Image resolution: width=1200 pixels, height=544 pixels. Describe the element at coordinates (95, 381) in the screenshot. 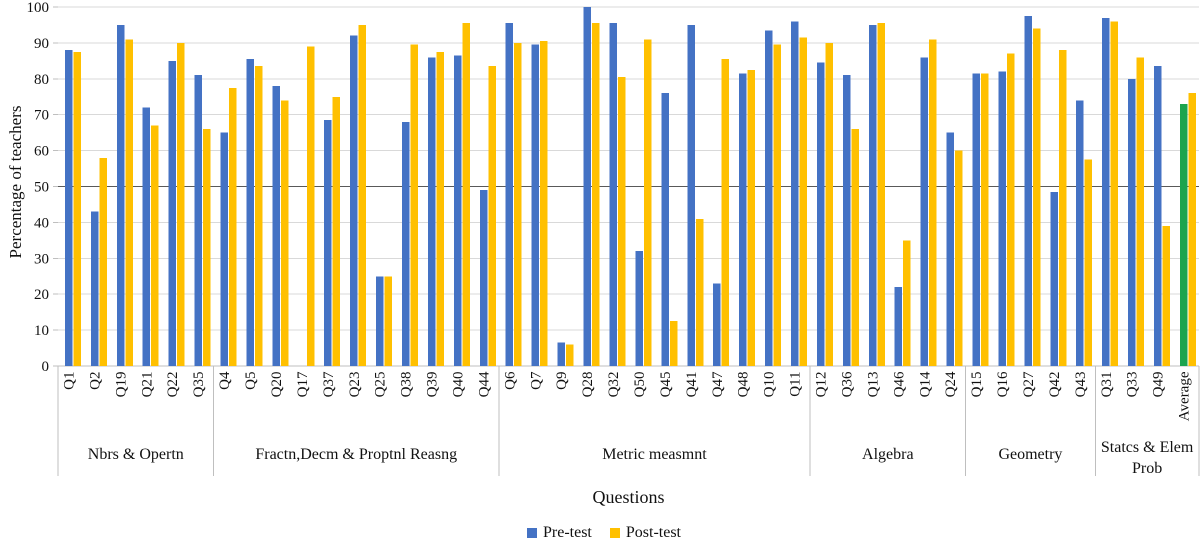

I see `x-label-q2: Q2` at that location.